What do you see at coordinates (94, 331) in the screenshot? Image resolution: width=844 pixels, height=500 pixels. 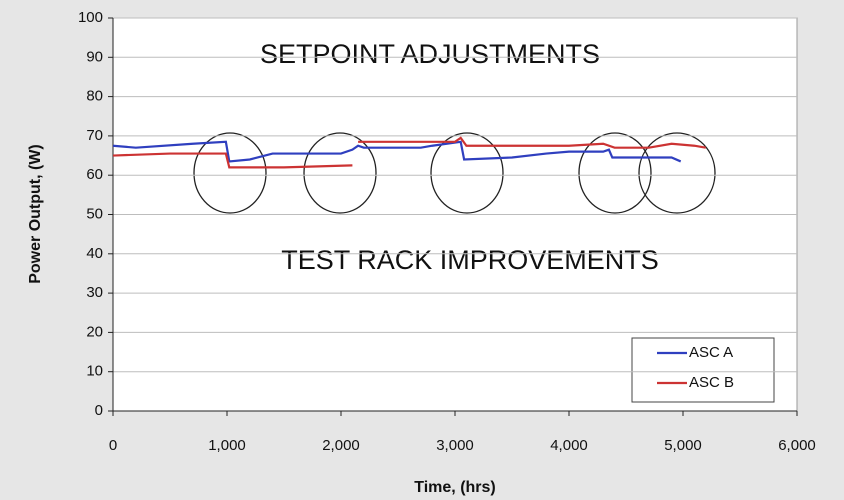 I see `y-tick-label: 20` at bounding box center [94, 331].